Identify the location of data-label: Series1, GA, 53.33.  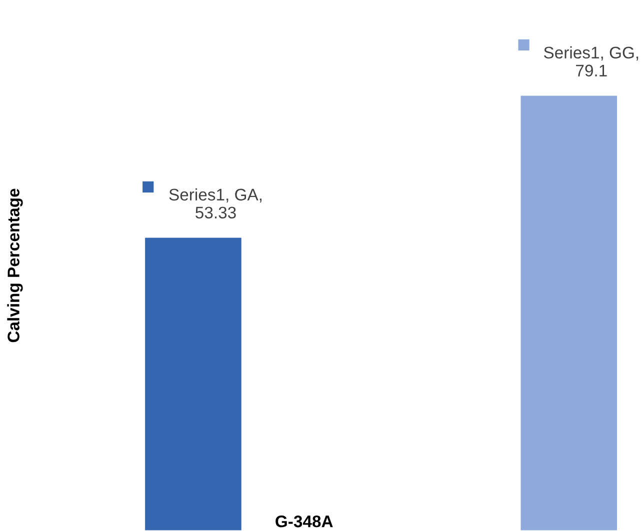
(215, 203).